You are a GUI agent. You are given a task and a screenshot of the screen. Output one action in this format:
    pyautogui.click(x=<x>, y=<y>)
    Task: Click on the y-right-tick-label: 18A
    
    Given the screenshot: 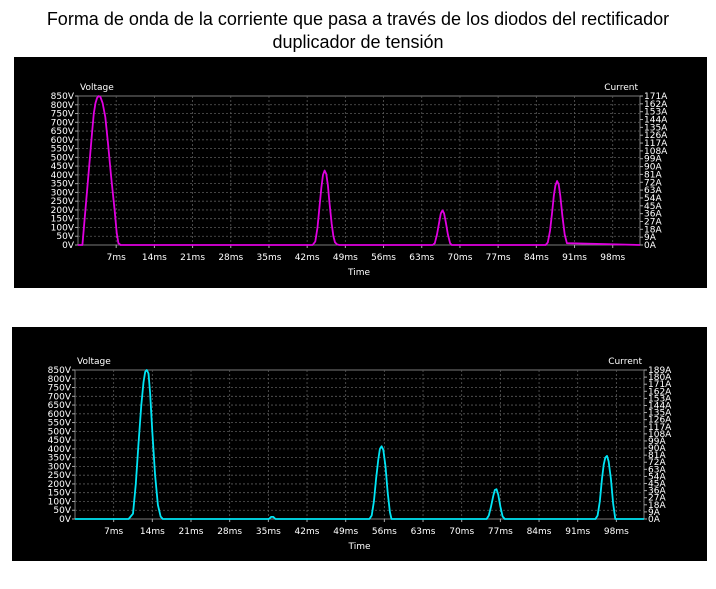 What is the action you would take?
    pyautogui.click(x=657, y=506)
    